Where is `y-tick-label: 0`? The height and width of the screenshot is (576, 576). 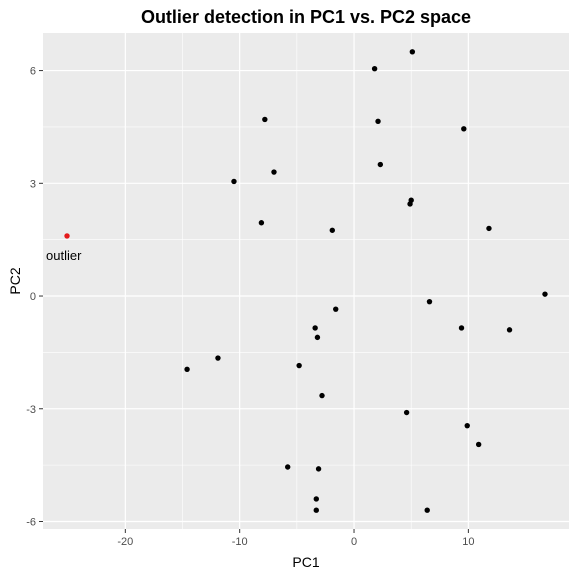
y-tick-label: 0 is located at coordinates (33, 297).